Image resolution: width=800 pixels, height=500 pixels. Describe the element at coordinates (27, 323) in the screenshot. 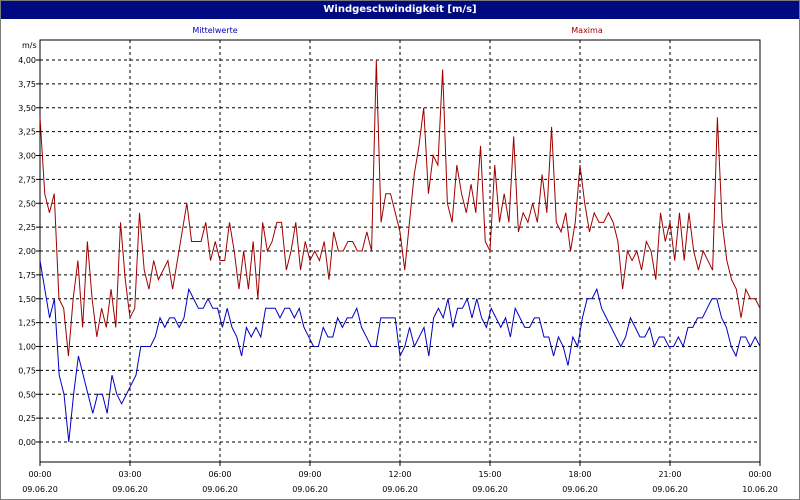

I see `y-tick-label: 1,25` at that location.